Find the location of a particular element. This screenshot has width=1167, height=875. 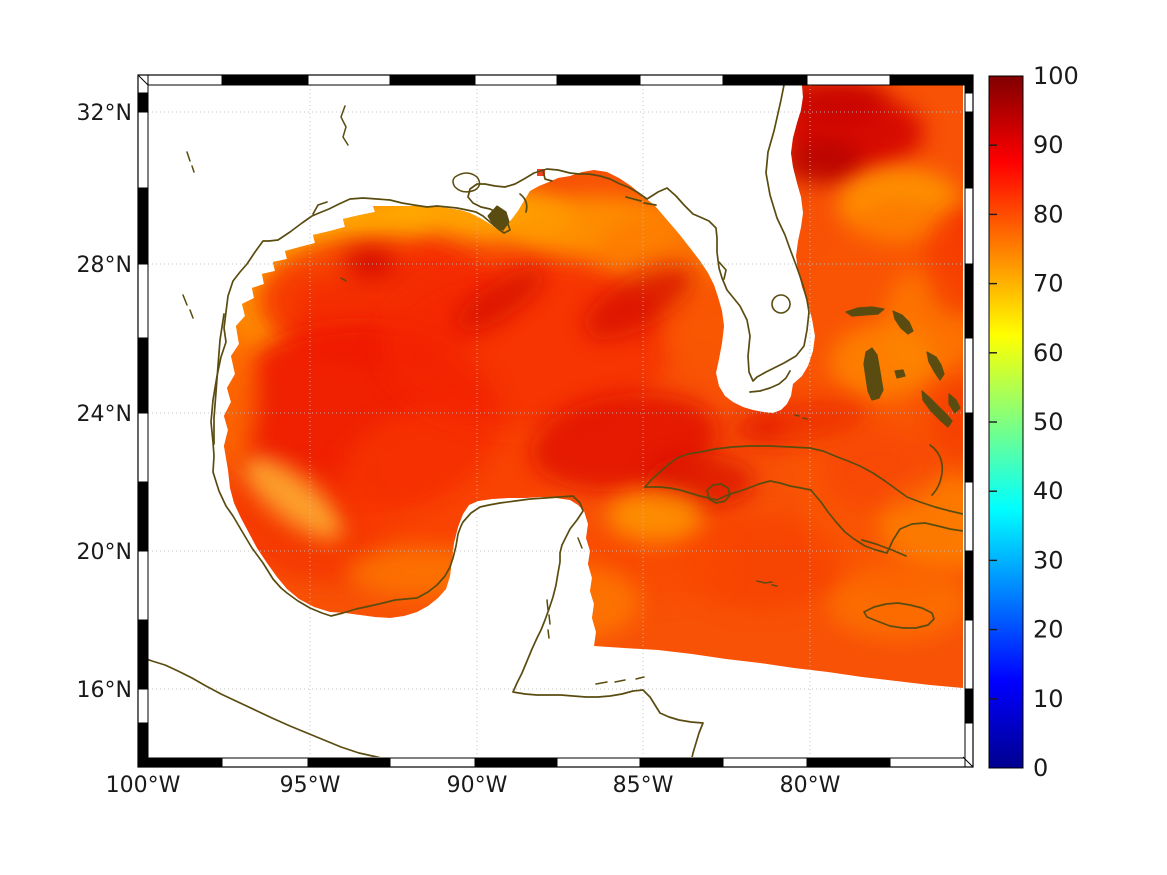

lat-tick-label: 24°N is located at coordinates (104, 414).